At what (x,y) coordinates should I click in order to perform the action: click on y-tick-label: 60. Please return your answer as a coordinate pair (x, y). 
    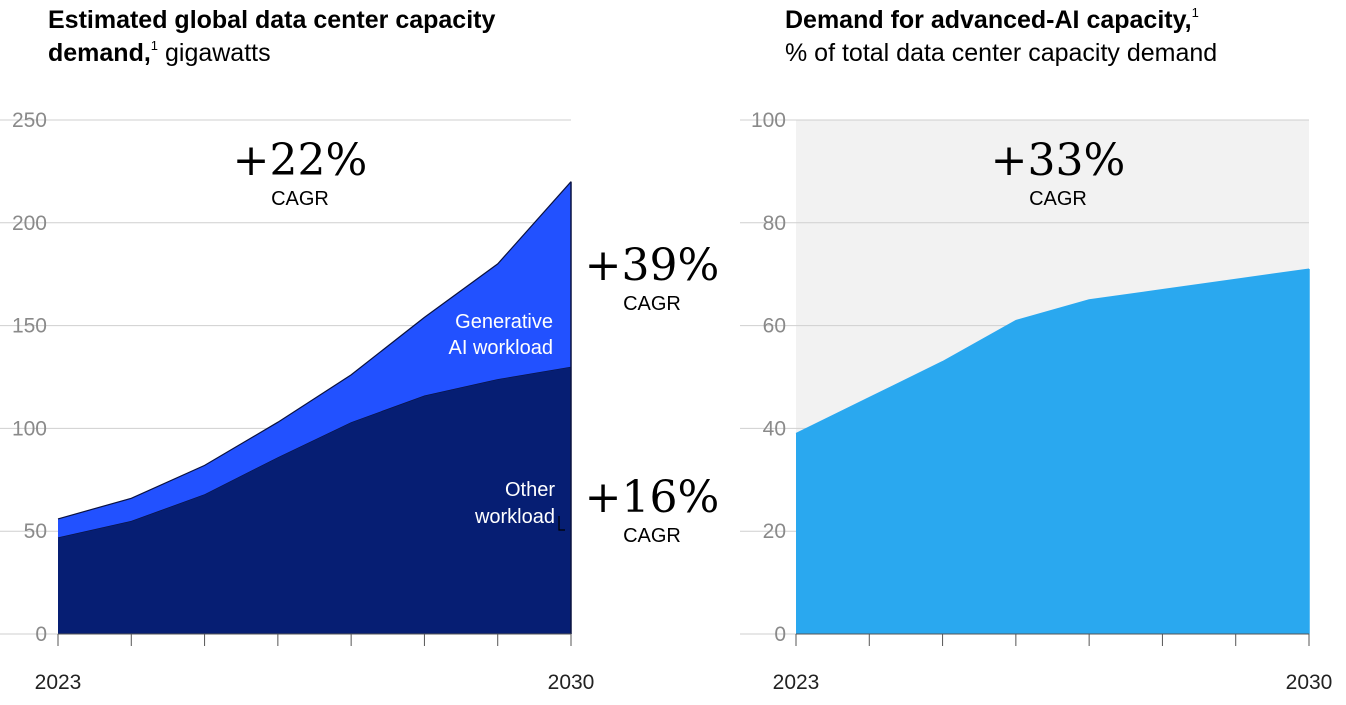
    Looking at the image, I should click on (774, 326).